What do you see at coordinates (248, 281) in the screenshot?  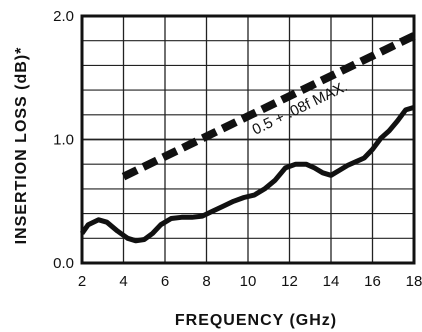 I see `x-tick-label: 10` at bounding box center [248, 281].